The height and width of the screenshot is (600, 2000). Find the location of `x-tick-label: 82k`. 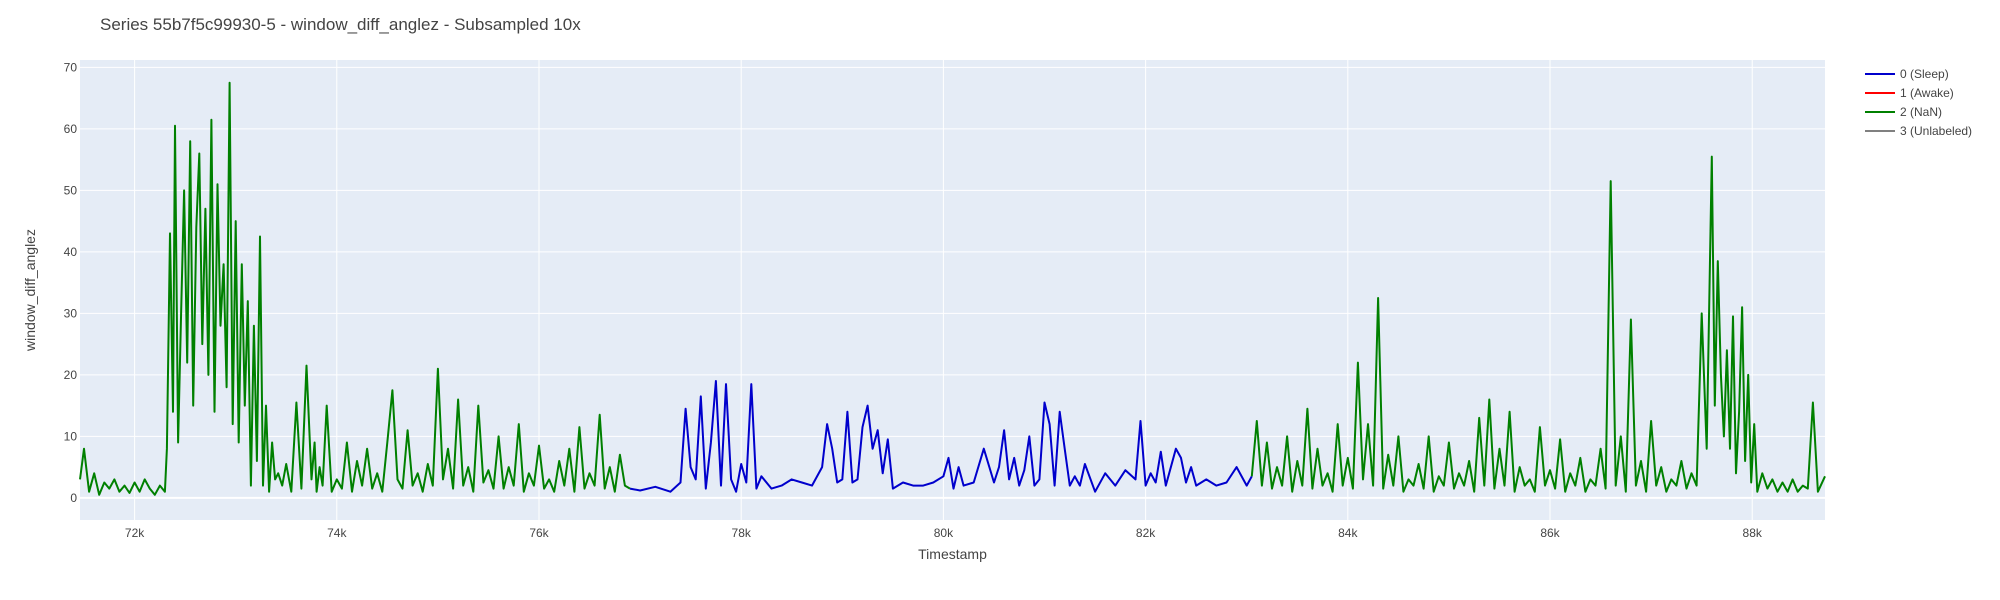

x-tick-label: 82k is located at coordinates (1146, 533).